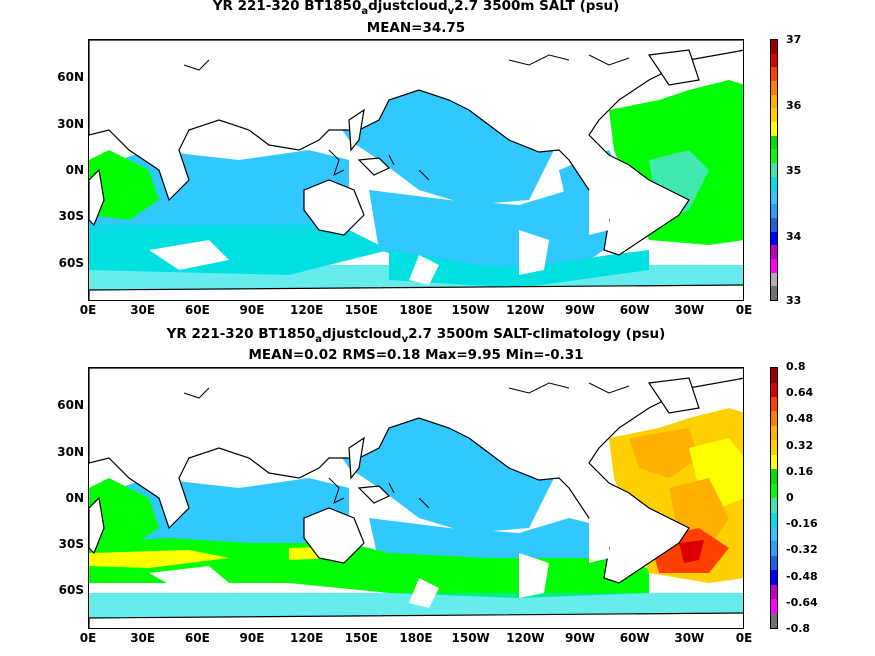  Describe the element at coordinates (794, 170) in the screenshot. I see `panel1-colorbar-label: 35` at that location.